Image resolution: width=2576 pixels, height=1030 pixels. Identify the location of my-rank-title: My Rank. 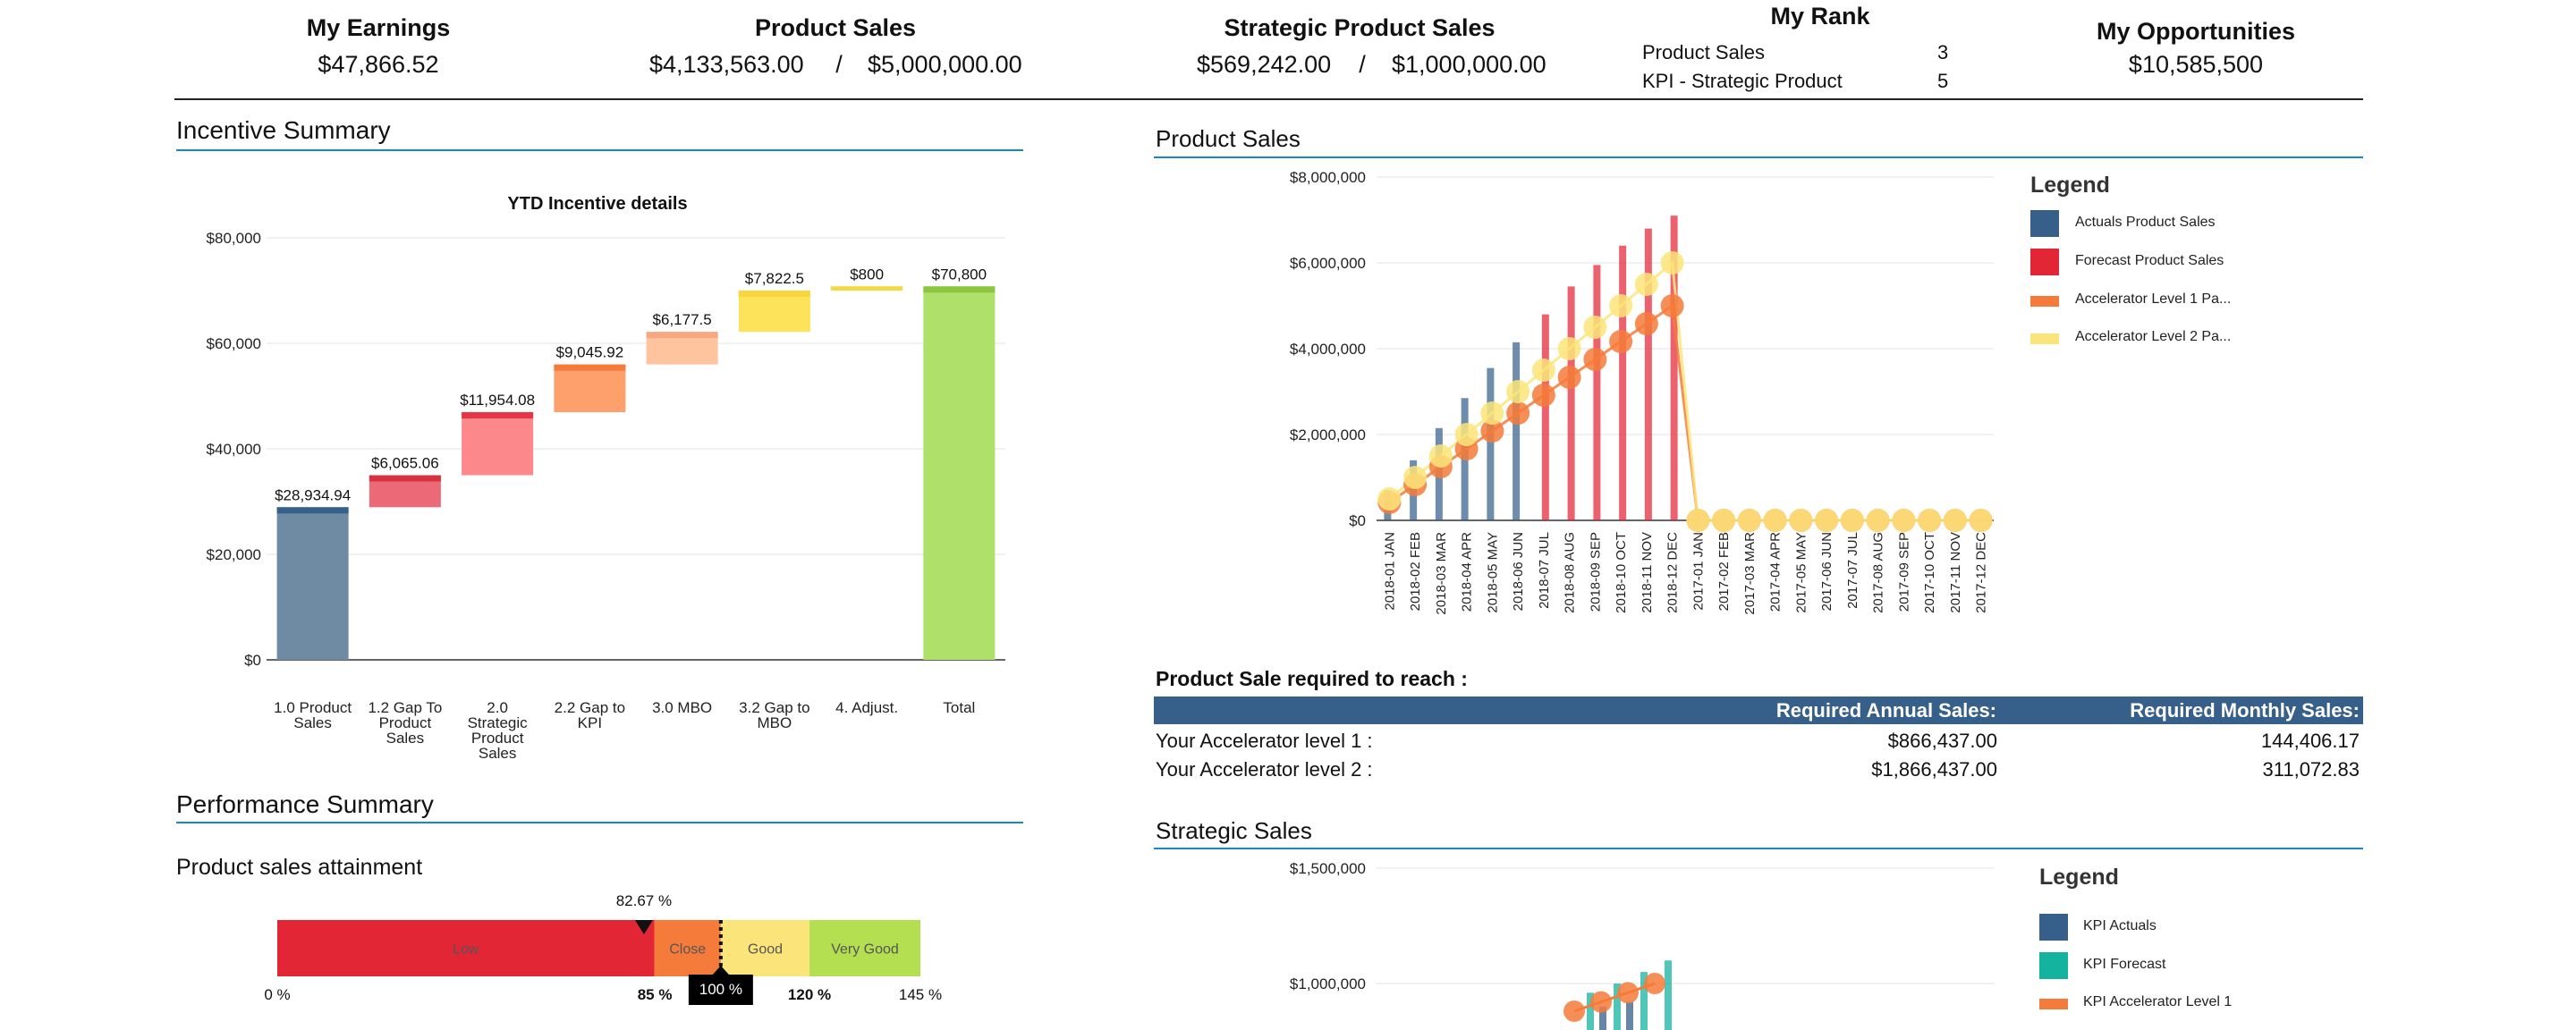
(1820, 16).